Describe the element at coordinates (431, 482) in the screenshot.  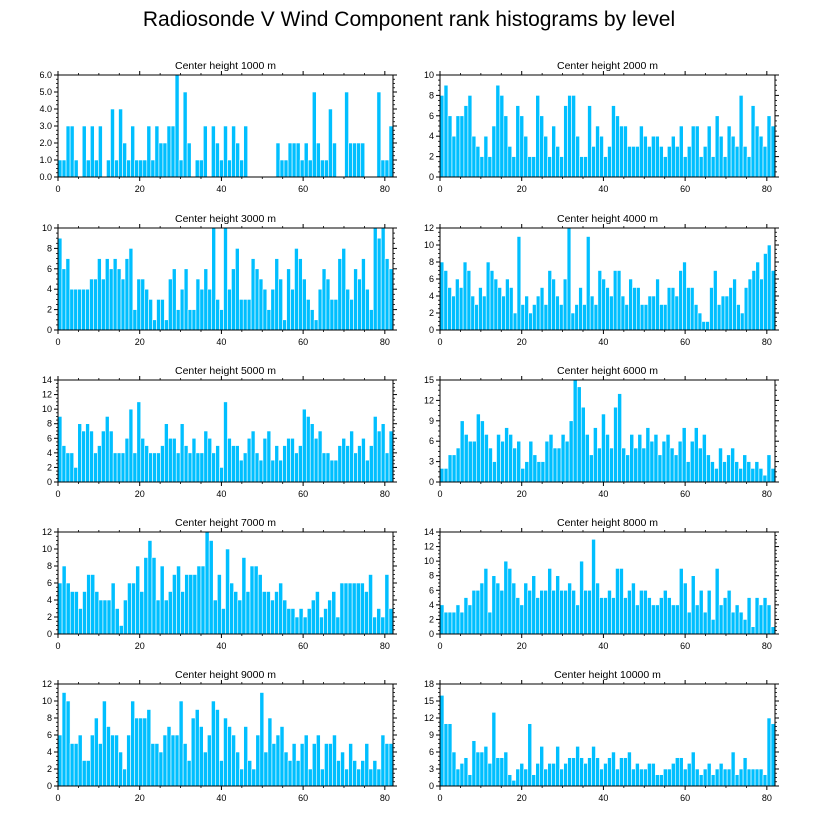
I see `y-tick-label: 0` at that location.